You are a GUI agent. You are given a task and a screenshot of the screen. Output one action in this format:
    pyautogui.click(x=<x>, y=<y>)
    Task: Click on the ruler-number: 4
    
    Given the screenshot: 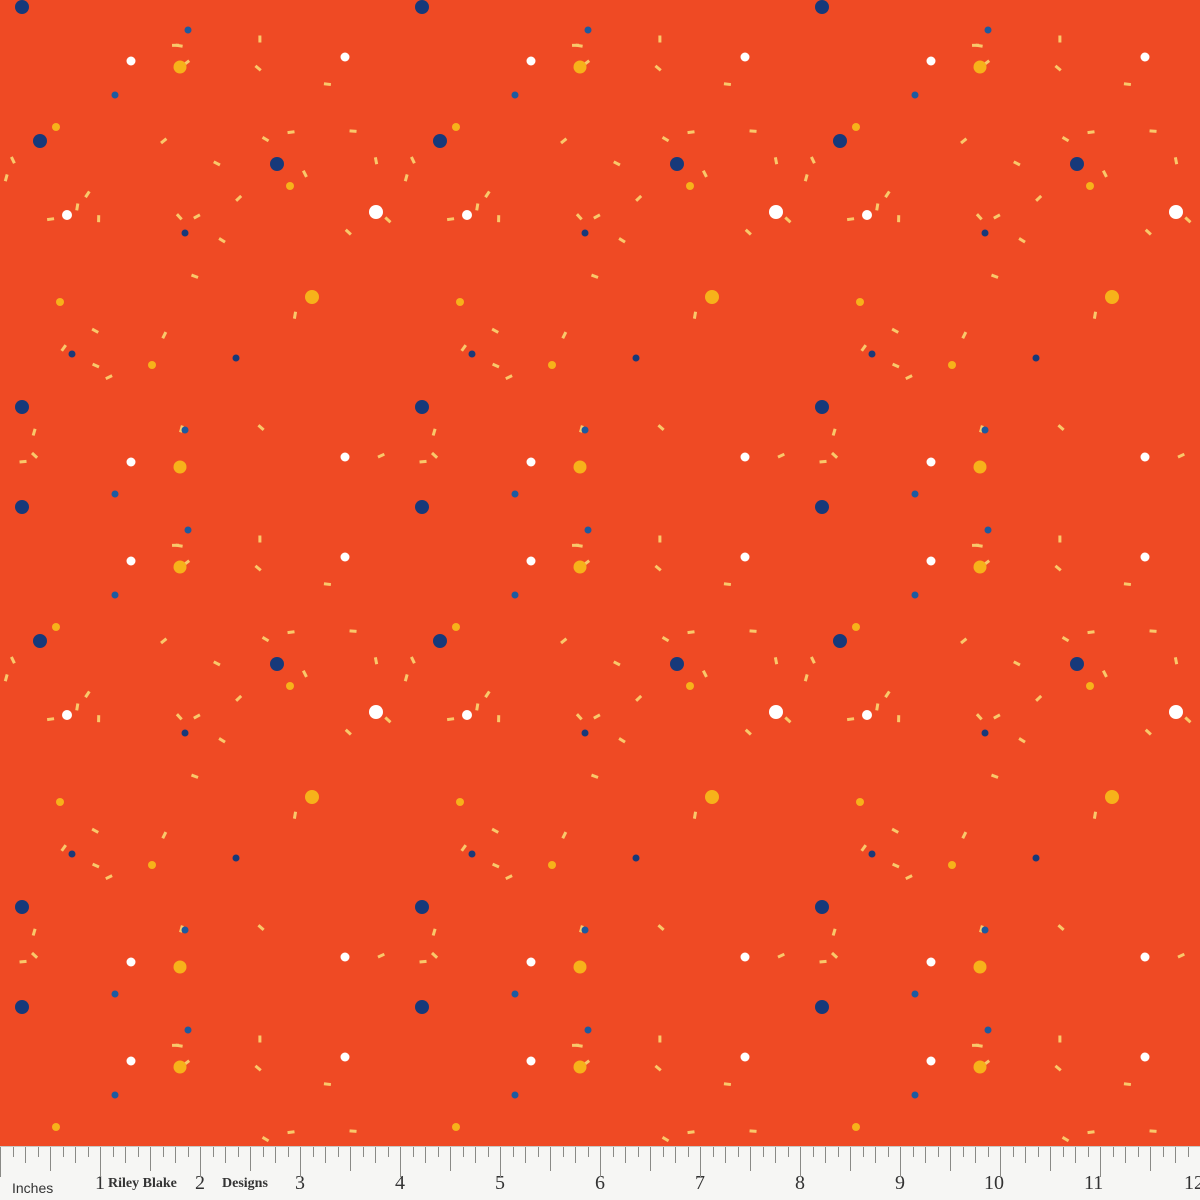 What is the action you would take?
    pyautogui.click(x=400, y=1183)
    